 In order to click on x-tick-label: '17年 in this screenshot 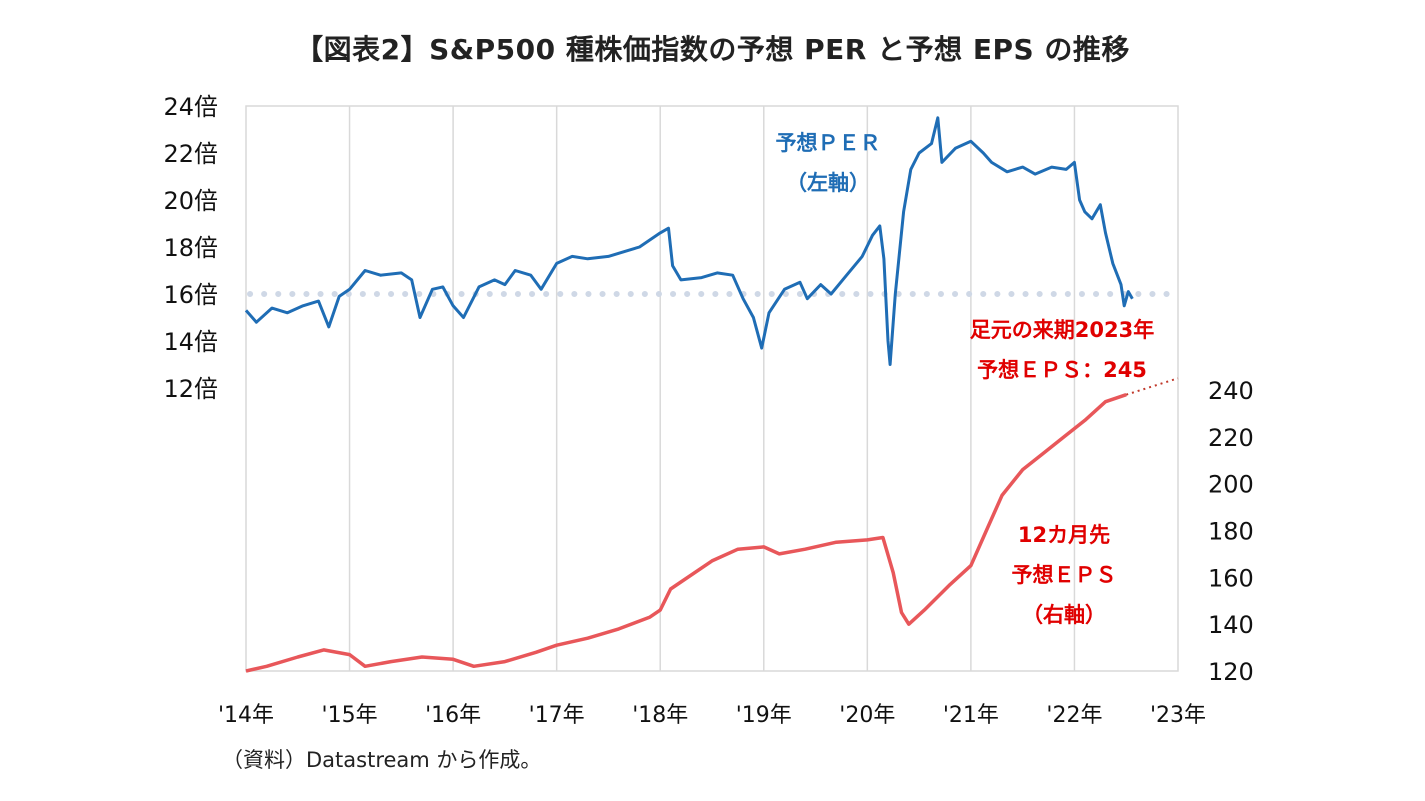, I will do `click(557, 715)`.